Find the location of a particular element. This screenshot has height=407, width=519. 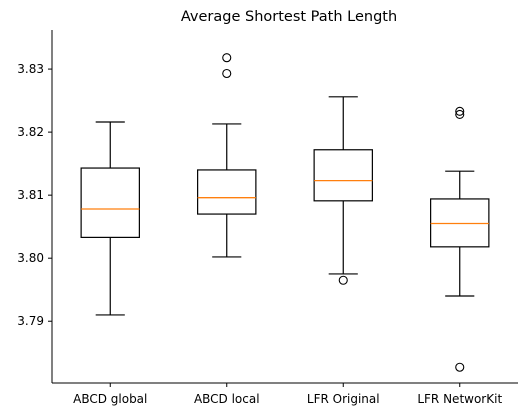

y-tick-label: 3.79 is located at coordinates (30, 321).